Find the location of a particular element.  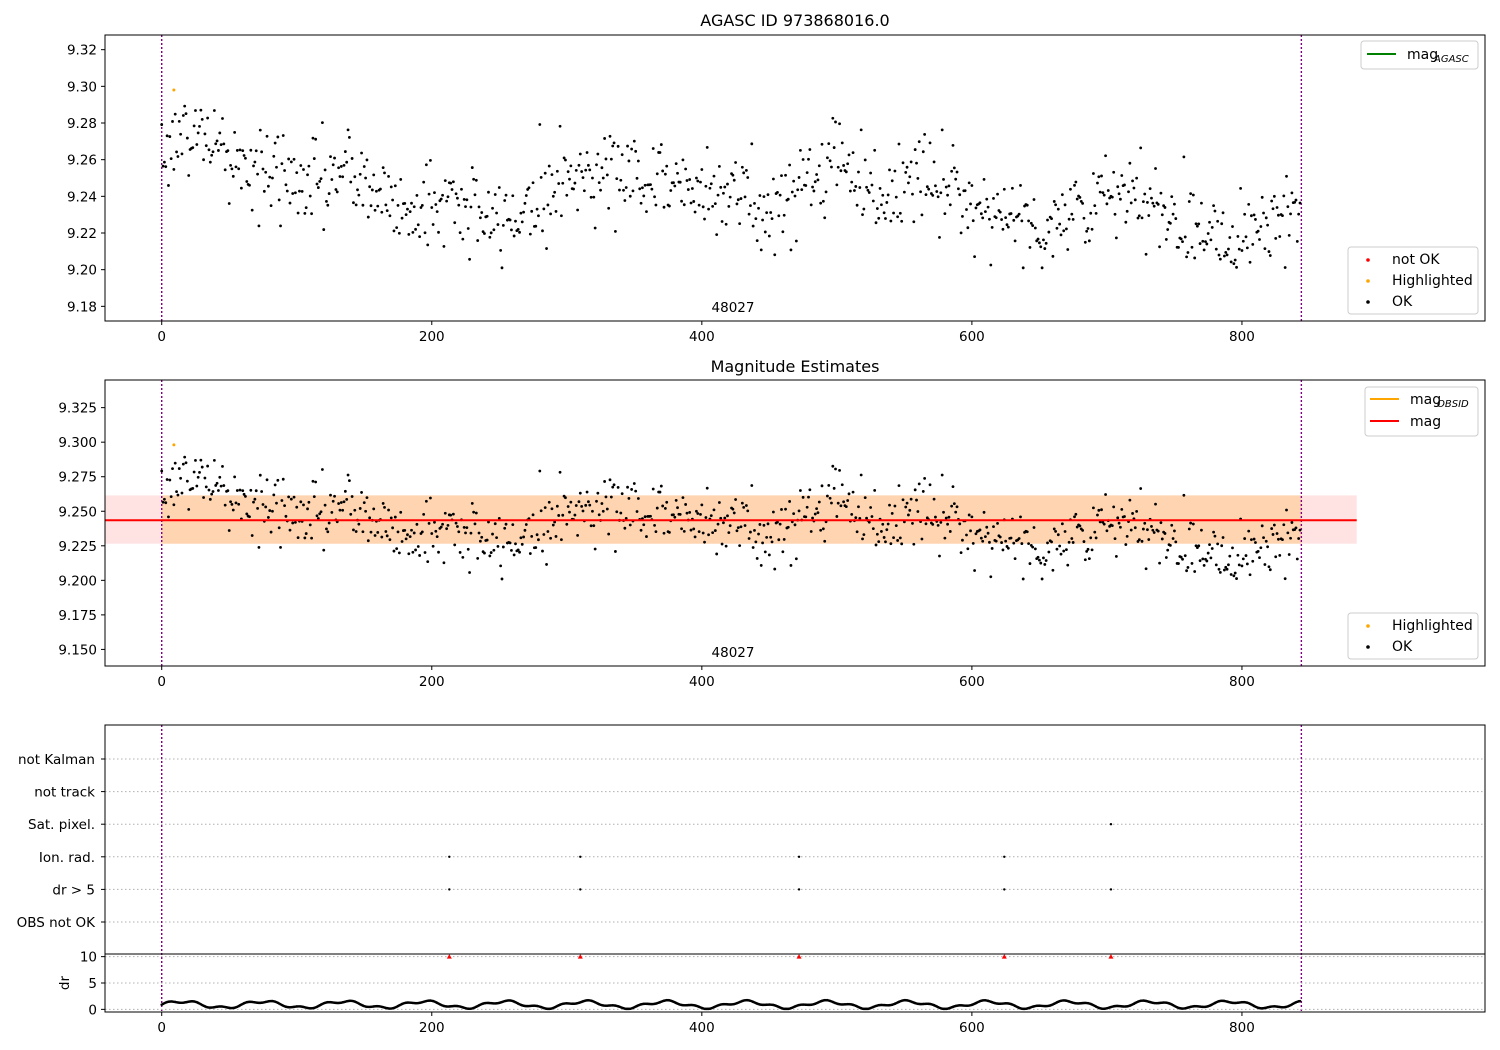

panel2-ytick-label: 9.300 is located at coordinates (77, 443).